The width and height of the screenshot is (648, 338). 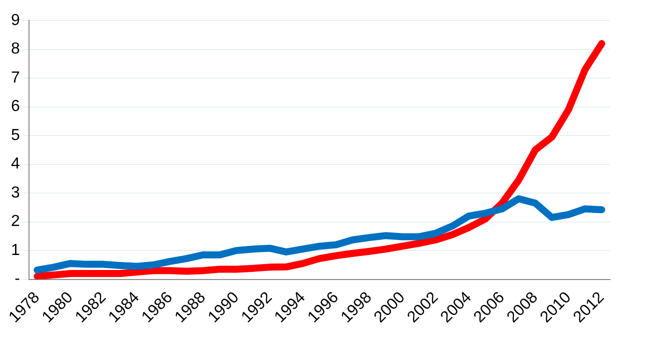 What do you see at coordinates (15, 49) in the screenshot?
I see `y-tick-label: 8` at bounding box center [15, 49].